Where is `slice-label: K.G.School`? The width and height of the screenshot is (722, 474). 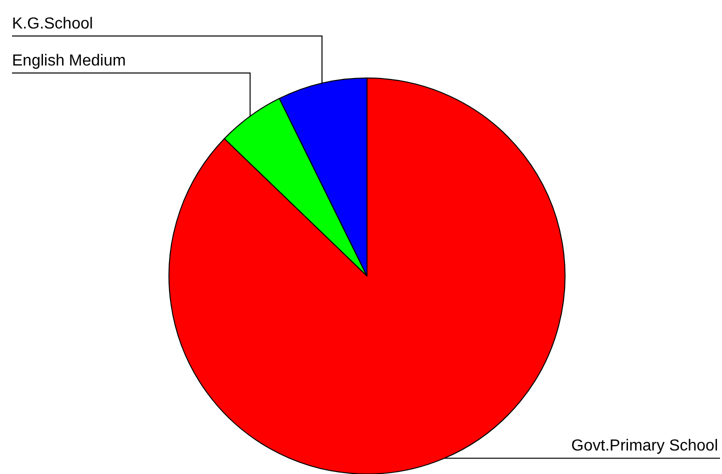
slice-label: K.G.School is located at coordinates (52, 24).